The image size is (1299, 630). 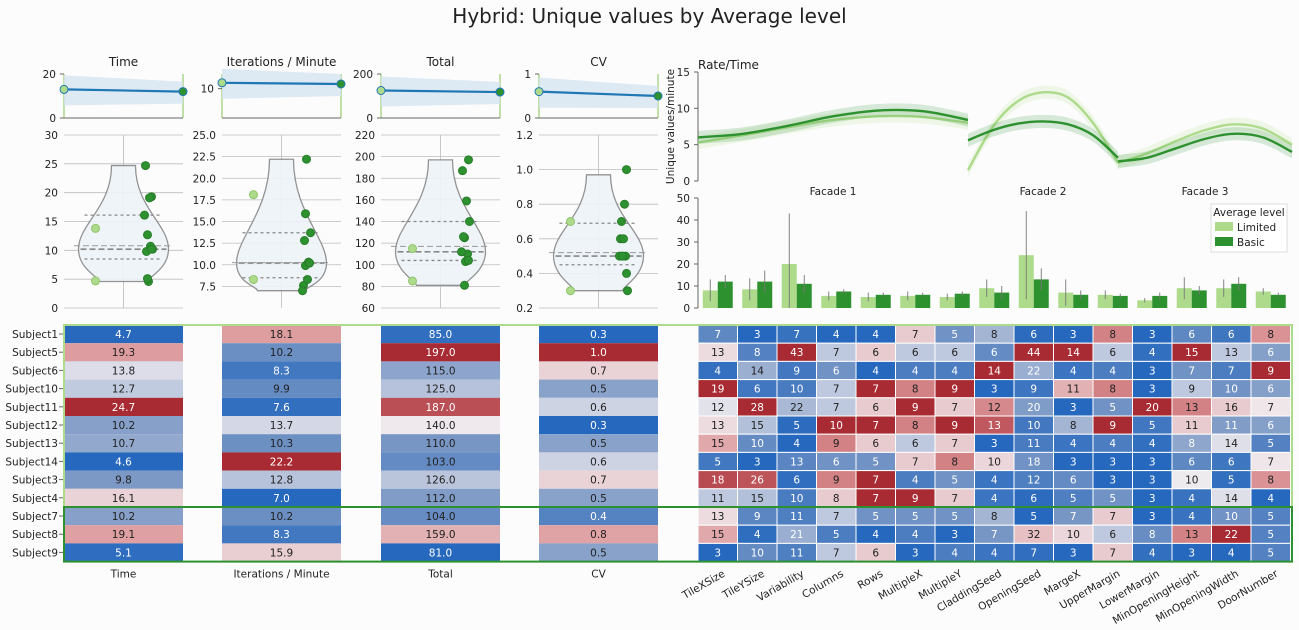 I want to click on param-cell-value: 21, so click(x=796, y=535).